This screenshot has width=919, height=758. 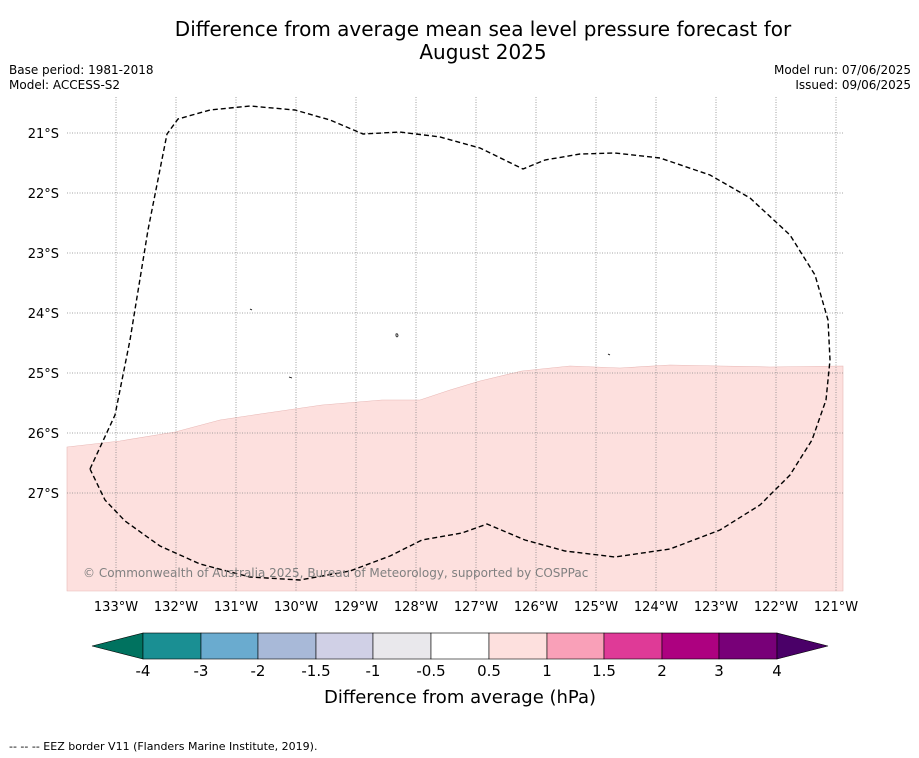 I want to click on lat-label: 27°S, so click(x=43, y=494).